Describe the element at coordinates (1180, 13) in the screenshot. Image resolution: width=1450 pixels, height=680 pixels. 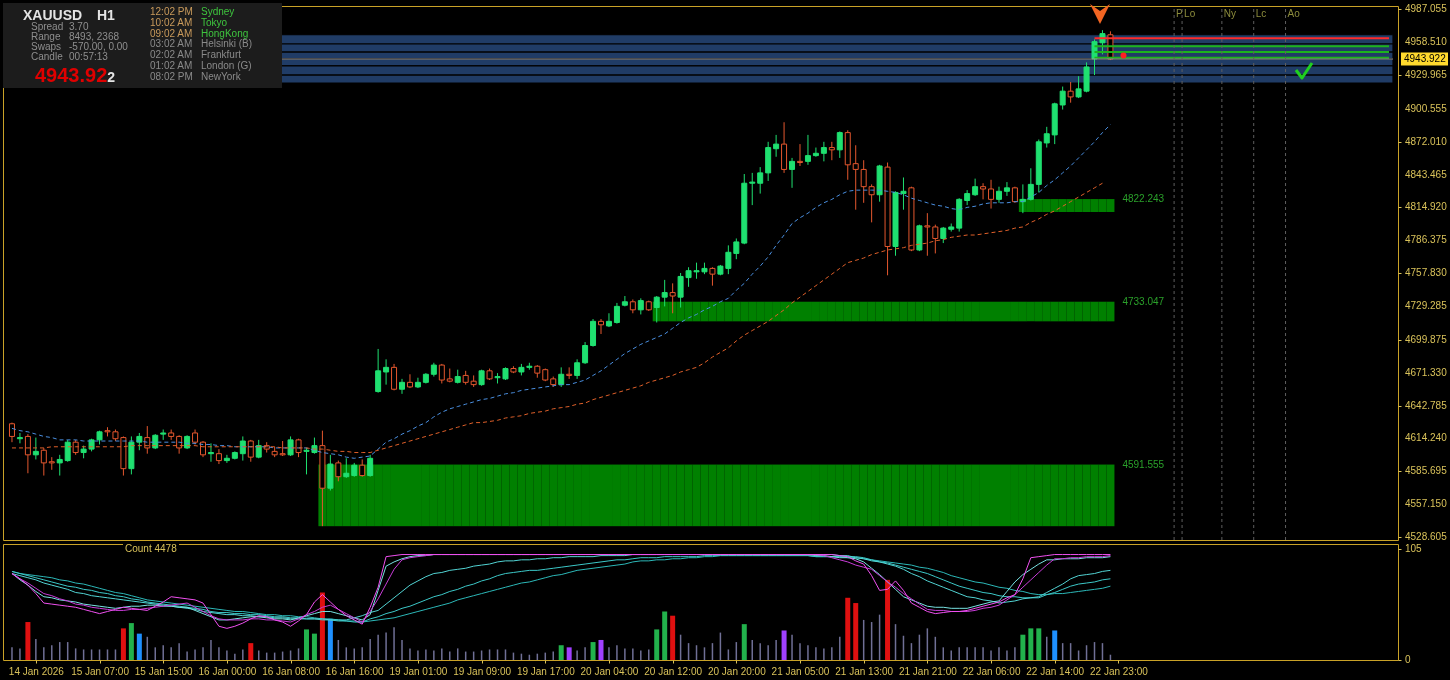
I see `annotation: P` at that location.